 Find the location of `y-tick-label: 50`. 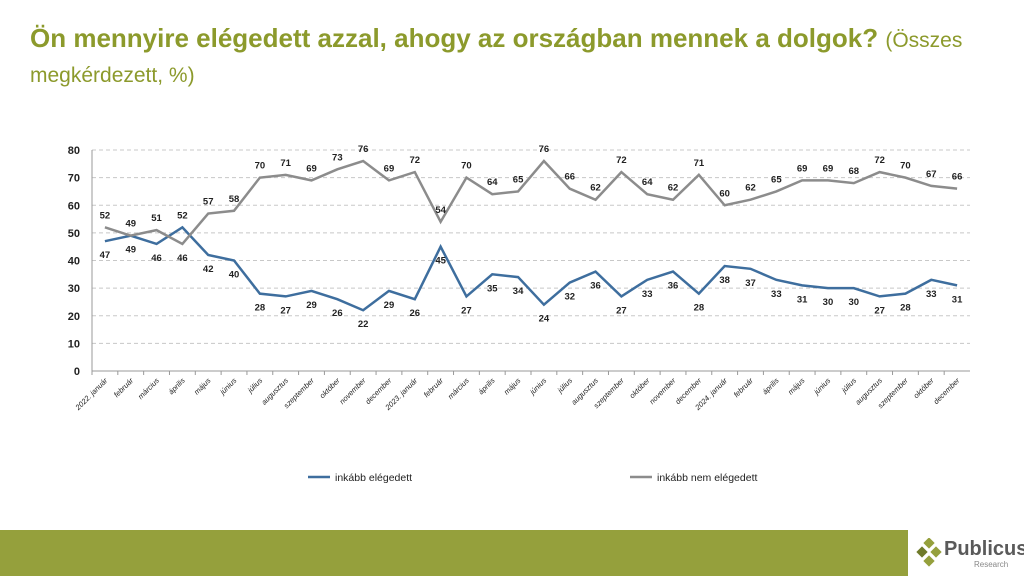

y-tick-label: 50 is located at coordinates (74, 234).